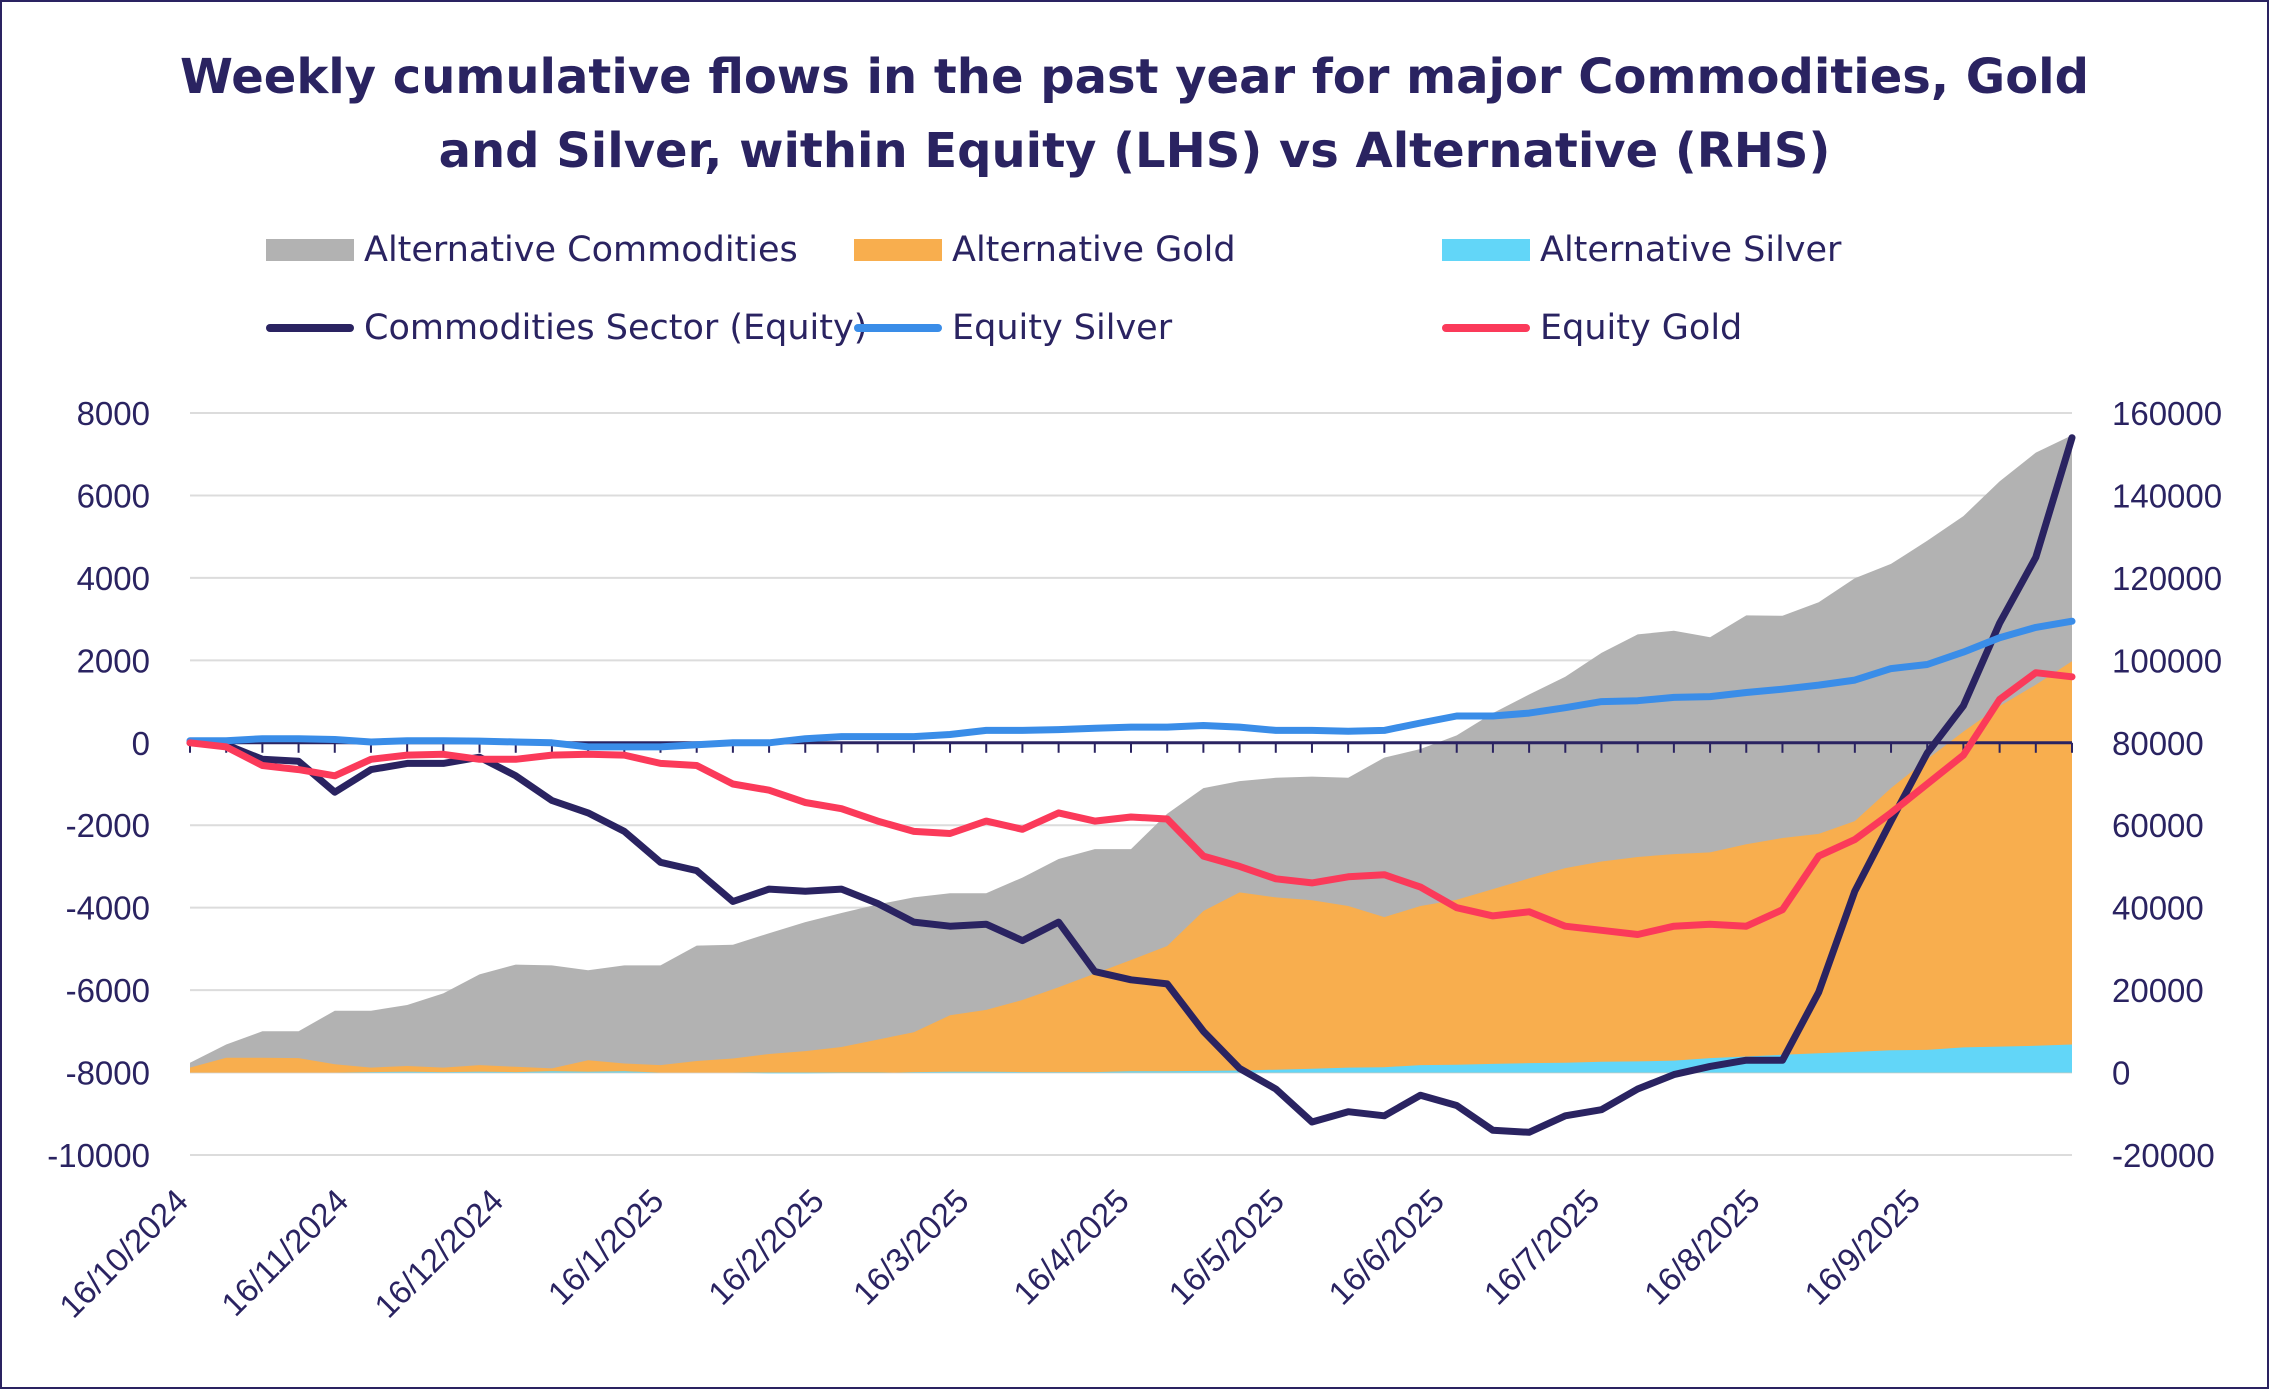 The width and height of the screenshot is (2269, 1389). Describe the element at coordinates (1691, 250) in the screenshot. I see `legend-label: Alternative Silver` at that location.